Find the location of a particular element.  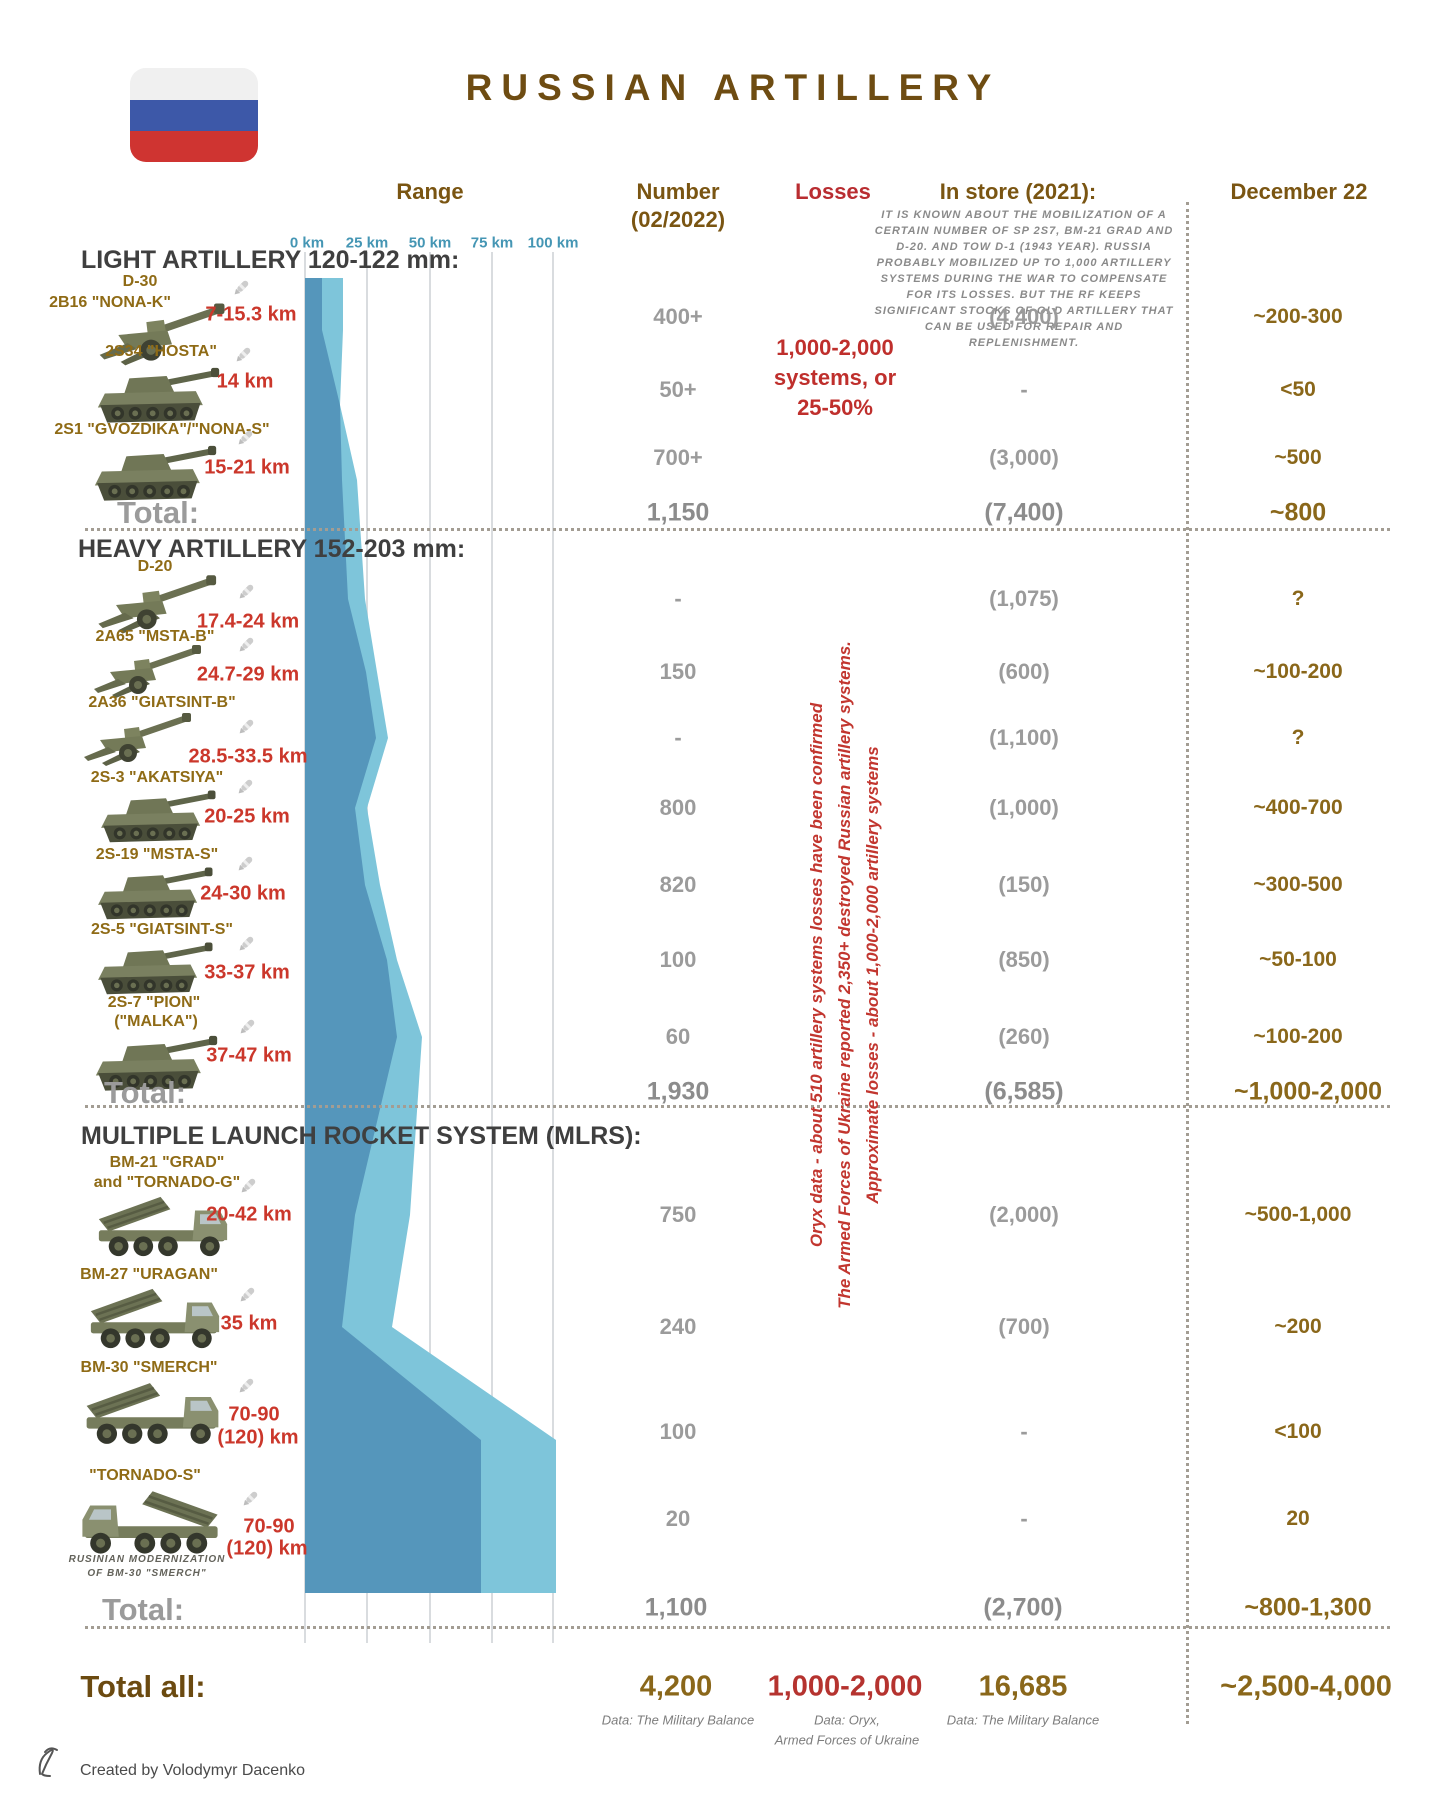

in-store-value: (4,400) is located at coordinates (1024, 316).